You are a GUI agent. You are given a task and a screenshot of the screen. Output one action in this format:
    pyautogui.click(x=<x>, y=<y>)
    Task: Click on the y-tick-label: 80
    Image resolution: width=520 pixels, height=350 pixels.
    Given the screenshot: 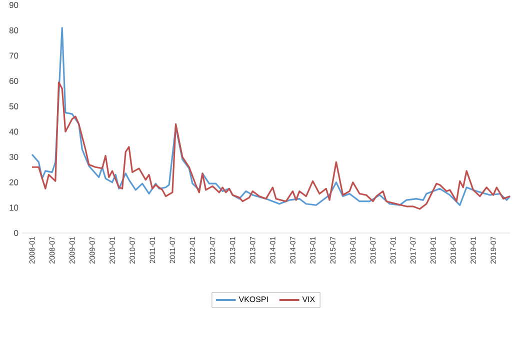 What is the action you would take?
    pyautogui.click(x=13, y=30)
    